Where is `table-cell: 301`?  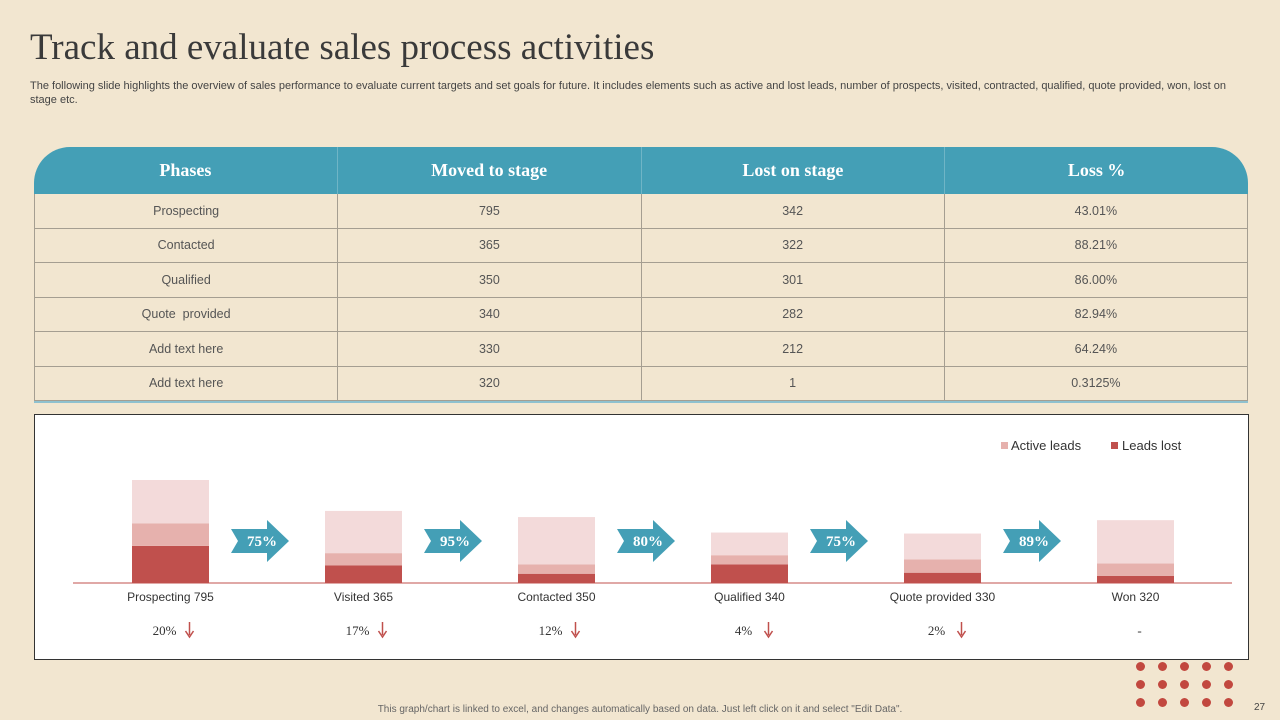 table-cell: 301 is located at coordinates (793, 280).